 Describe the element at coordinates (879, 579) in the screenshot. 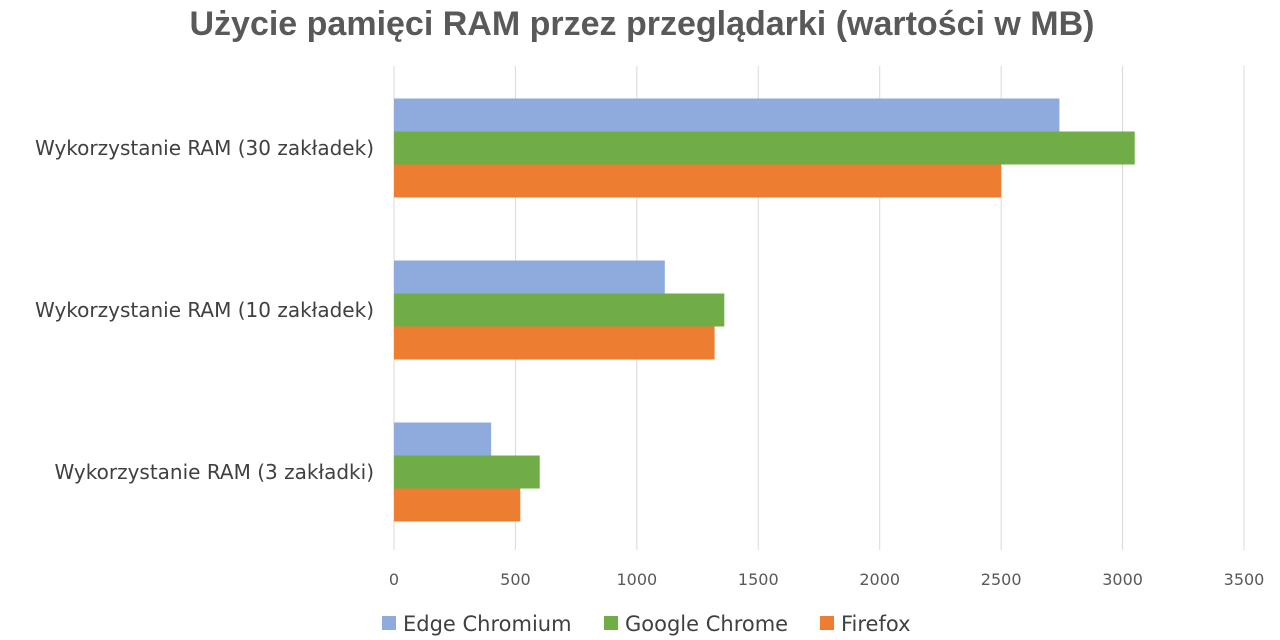

I see `x-tick-label: 2000` at that location.